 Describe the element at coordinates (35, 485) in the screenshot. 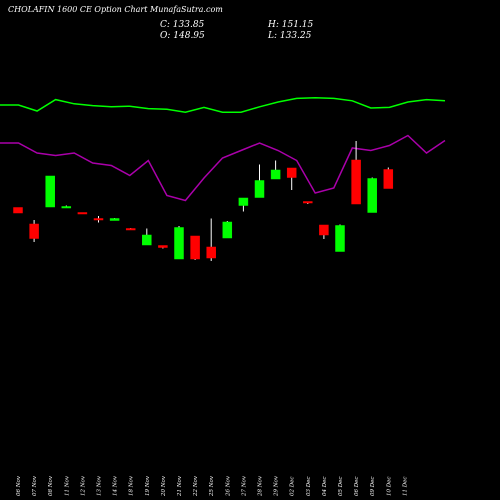

I see `x-tick-label: 07 Nov` at that location.